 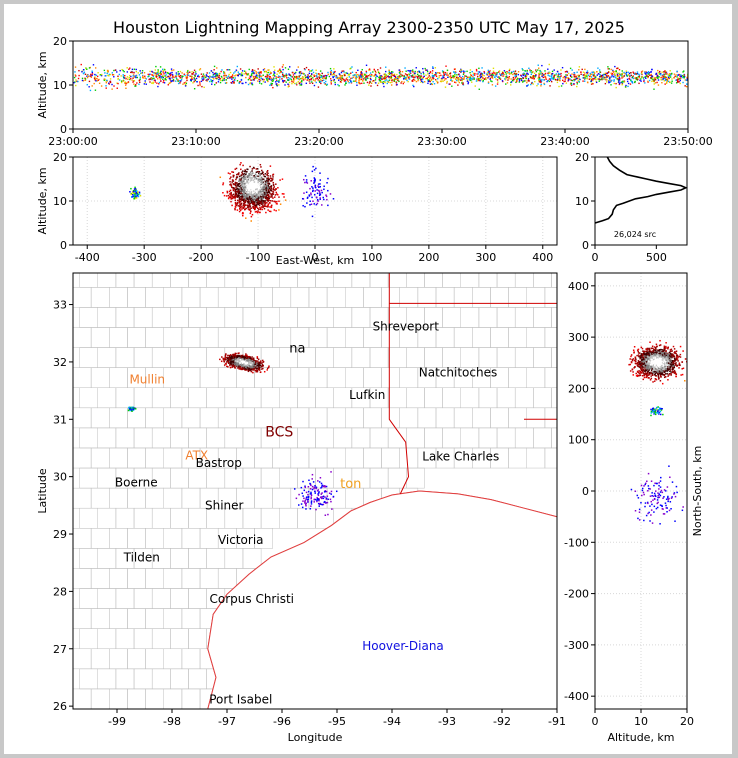 What do you see at coordinates (485, 257) in the screenshot?
I see `ew-xtick-label: 300` at bounding box center [485, 257].